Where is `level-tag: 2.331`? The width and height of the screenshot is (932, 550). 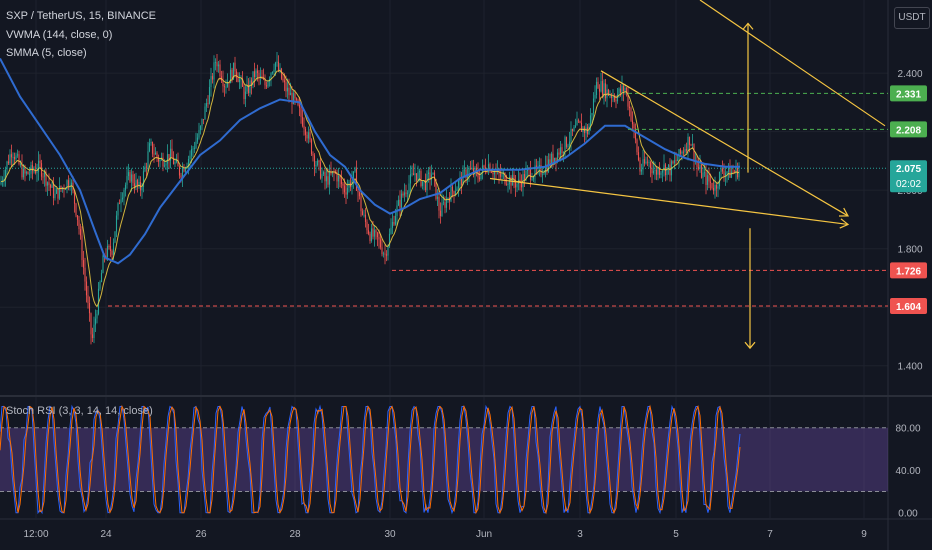 level-tag: 2.331 is located at coordinates (908, 94).